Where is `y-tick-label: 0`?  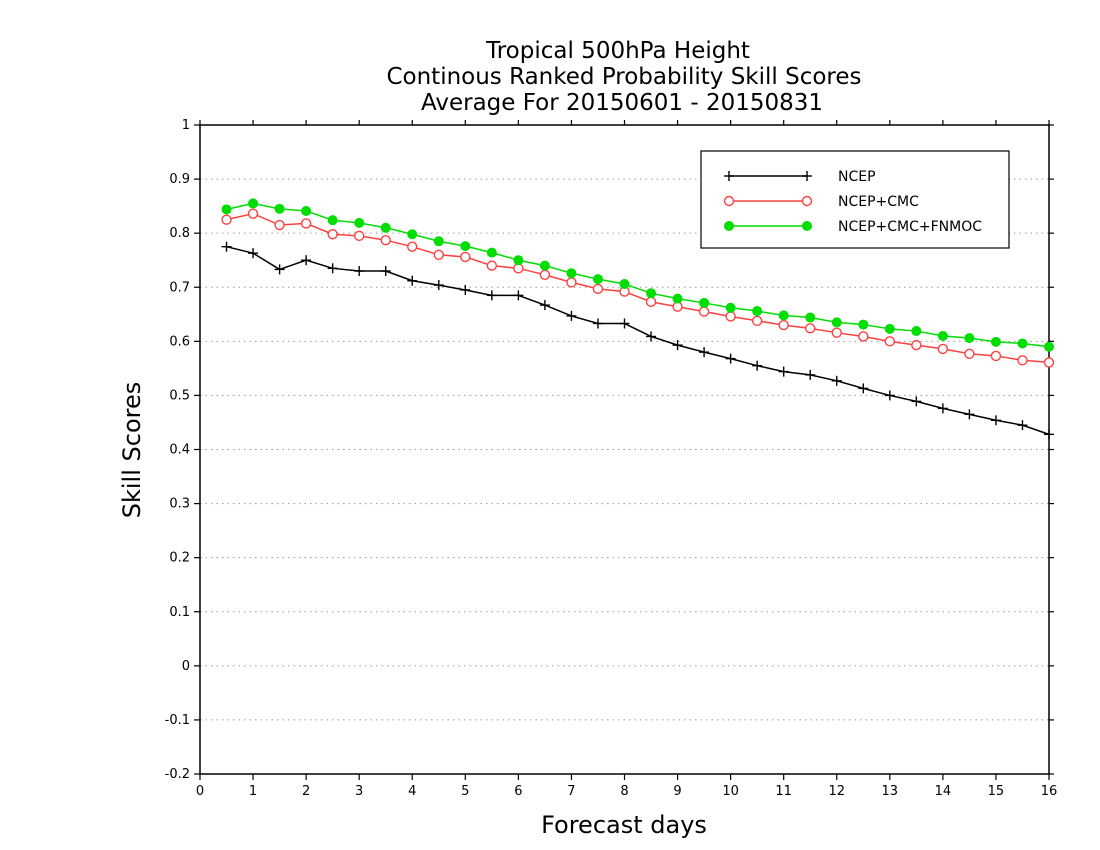
y-tick-label: 0 is located at coordinates (186, 666).